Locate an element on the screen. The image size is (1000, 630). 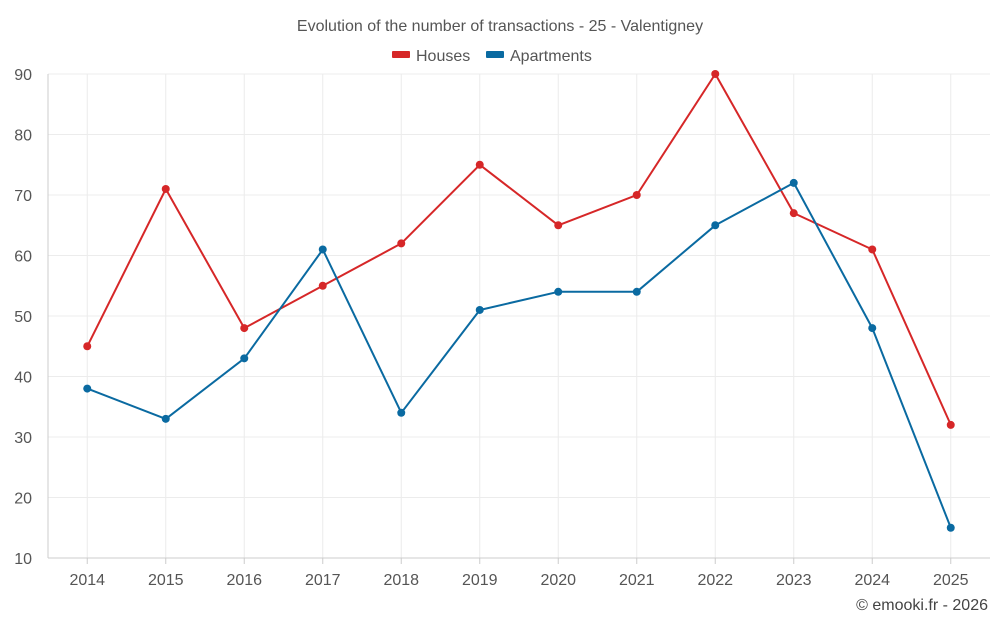
y-tick-label: 90 is located at coordinates (23, 75).